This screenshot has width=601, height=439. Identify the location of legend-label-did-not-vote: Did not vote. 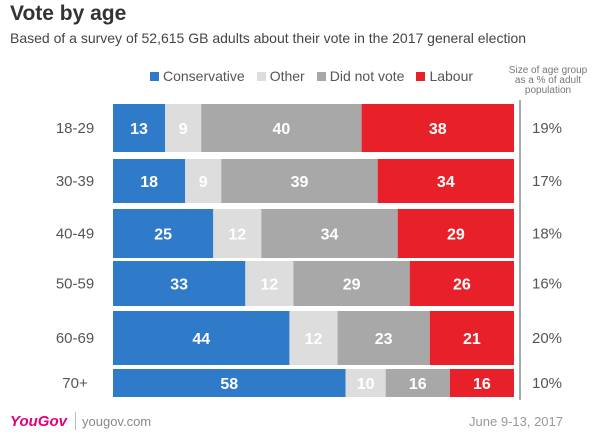
(367, 76).